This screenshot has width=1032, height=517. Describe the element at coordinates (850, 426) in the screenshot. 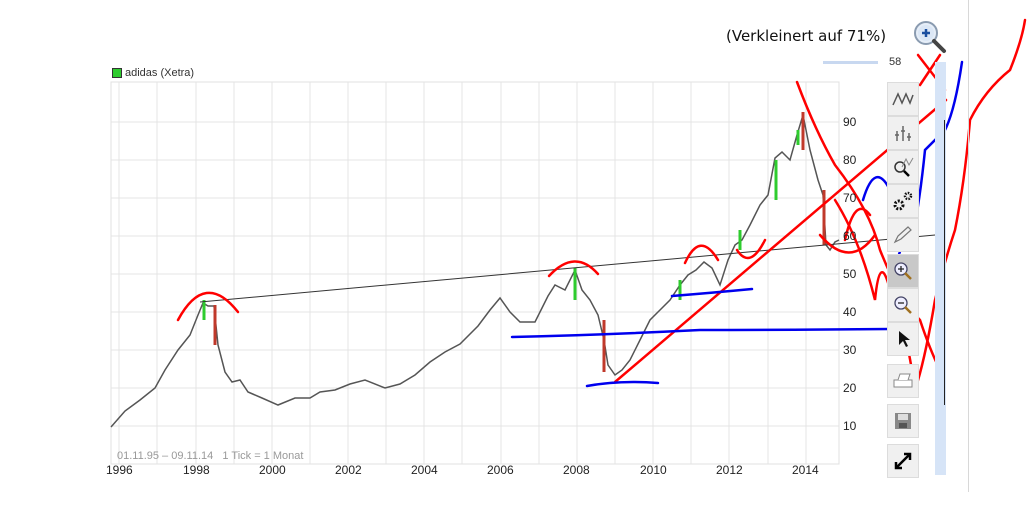

I see `y-tick: 10` at that location.